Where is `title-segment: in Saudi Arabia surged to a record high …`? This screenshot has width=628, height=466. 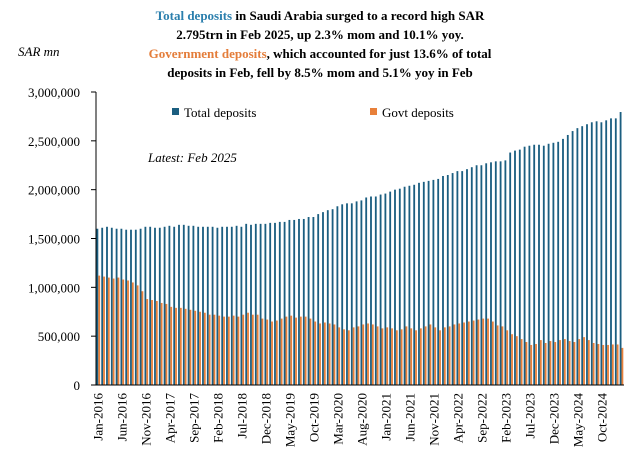 title-segment: in Saudi Arabia surged to a record high … is located at coordinates (358, 15).